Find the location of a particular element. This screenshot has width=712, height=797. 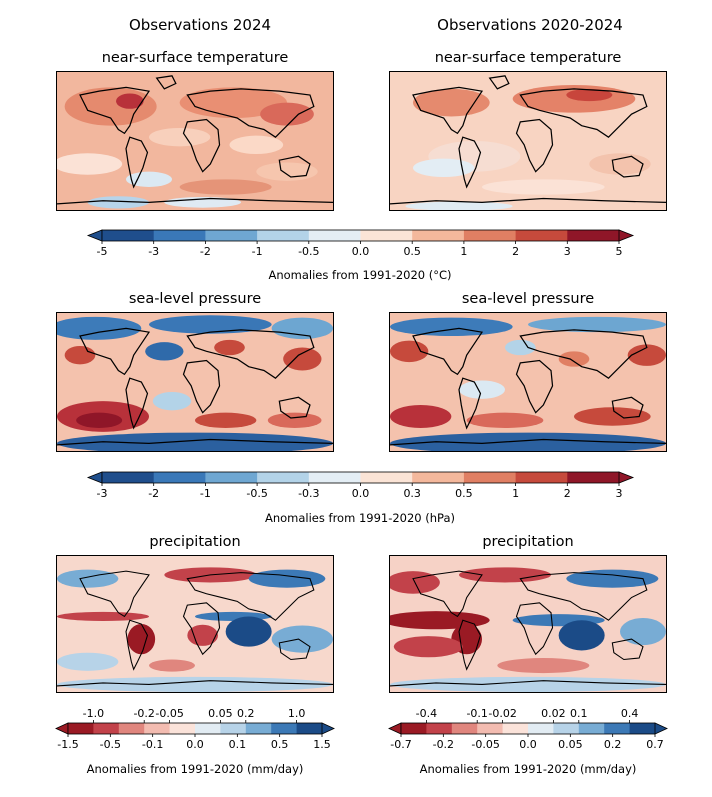

panel-title-precip-right: precipitation is located at coordinates (528, 542).